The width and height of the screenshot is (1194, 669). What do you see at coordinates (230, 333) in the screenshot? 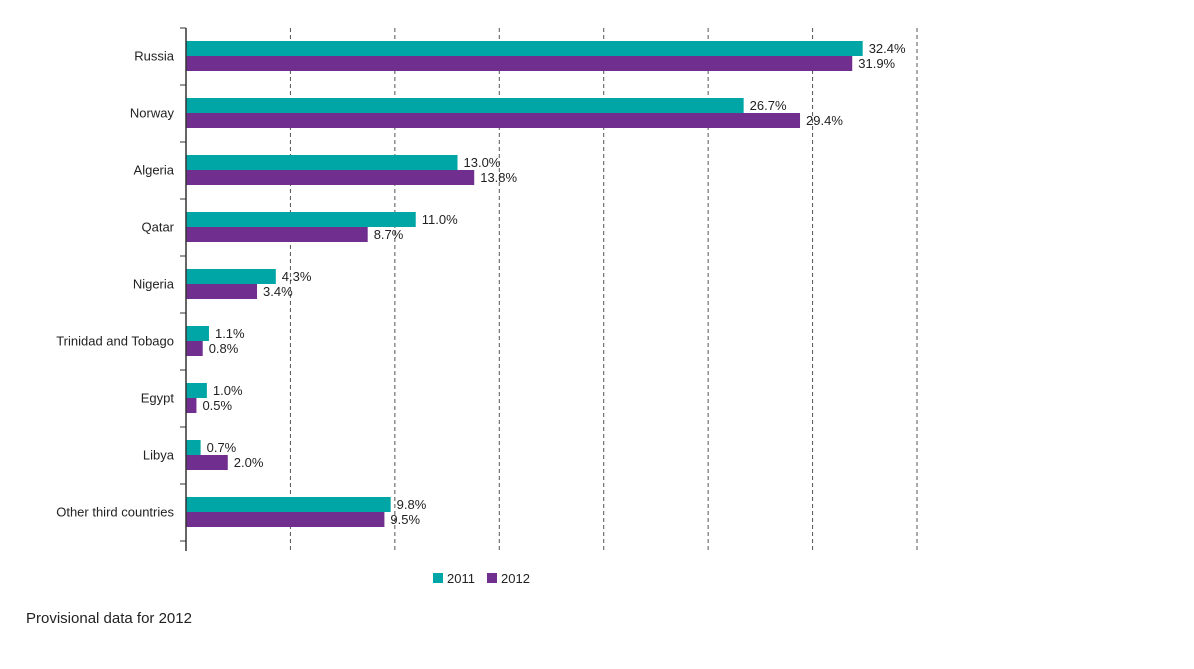
I see `data-label: 1.1%` at bounding box center [230, 333].